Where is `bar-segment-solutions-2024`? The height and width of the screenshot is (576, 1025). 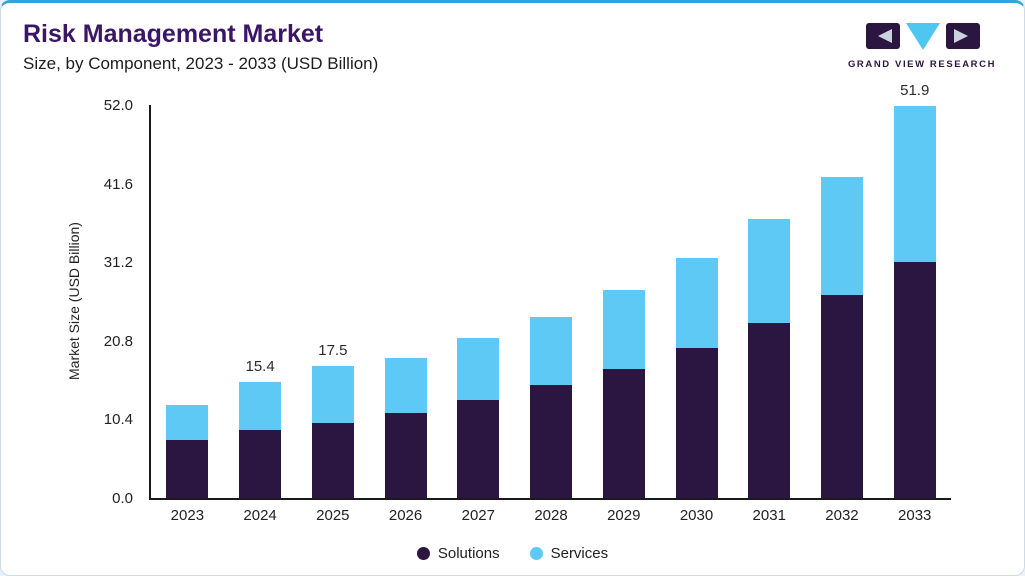
bar-segment-solutions-2024 is located at coordinates (260, 463).